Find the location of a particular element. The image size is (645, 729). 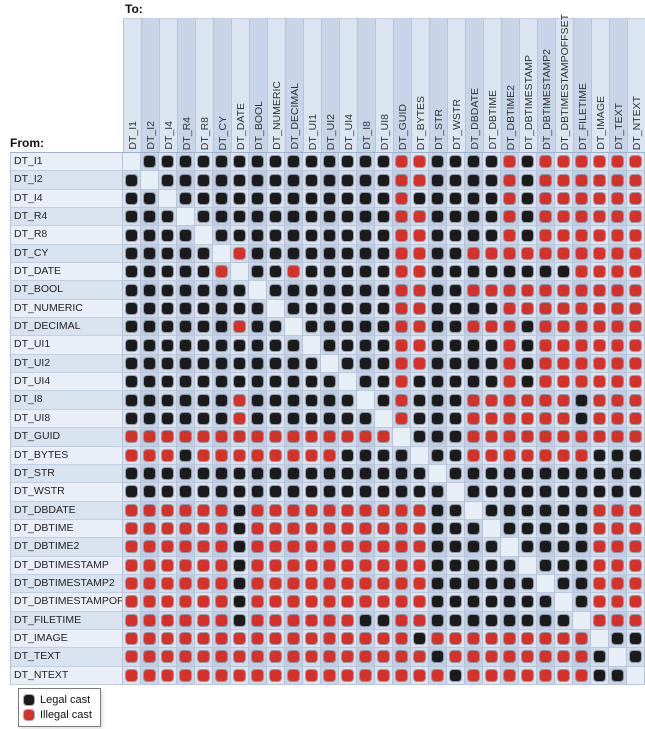

col-header-label: DT_FILETIME is located at coordinates (582, 116).